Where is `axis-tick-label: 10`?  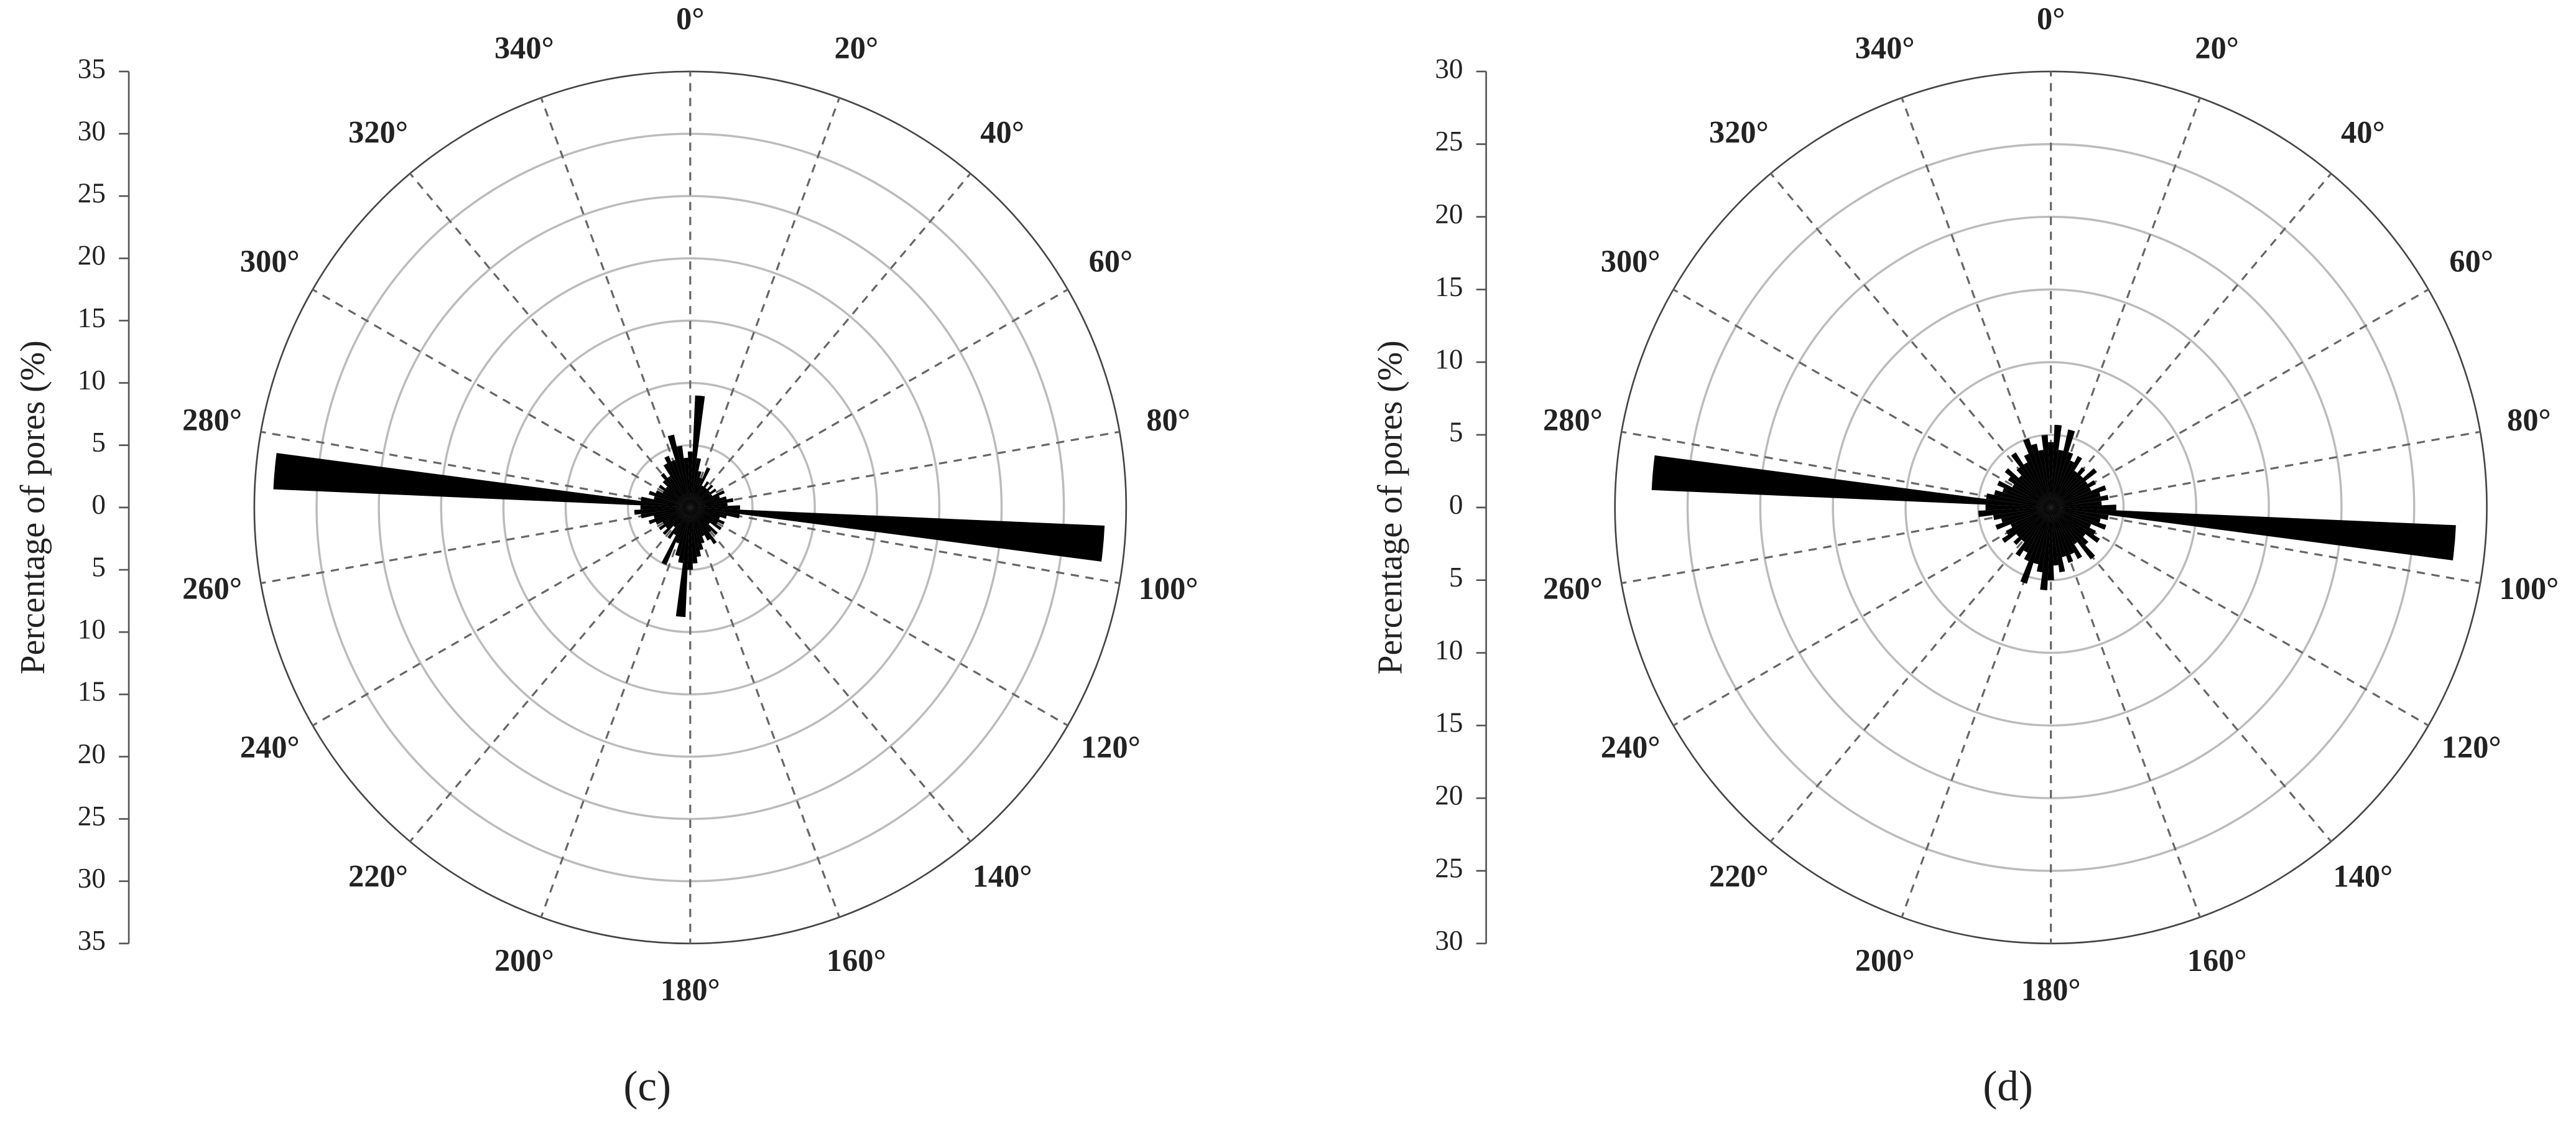 axis-tick-label: 10 is located at coordinates (1449, 650).